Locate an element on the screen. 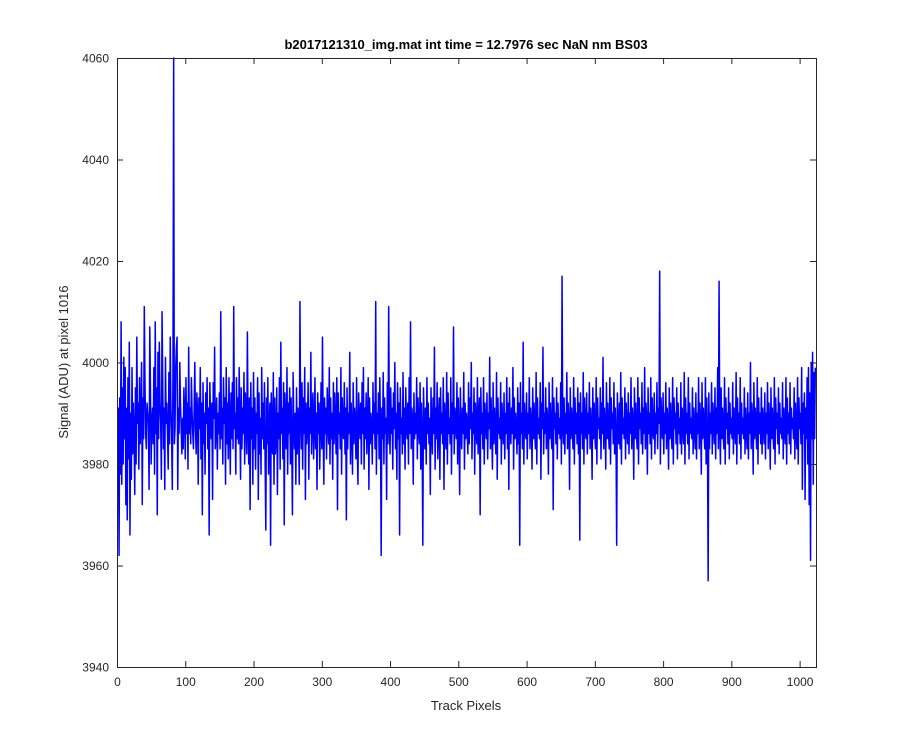  x-tick-label: 600 is located at coordinates (527, 682).